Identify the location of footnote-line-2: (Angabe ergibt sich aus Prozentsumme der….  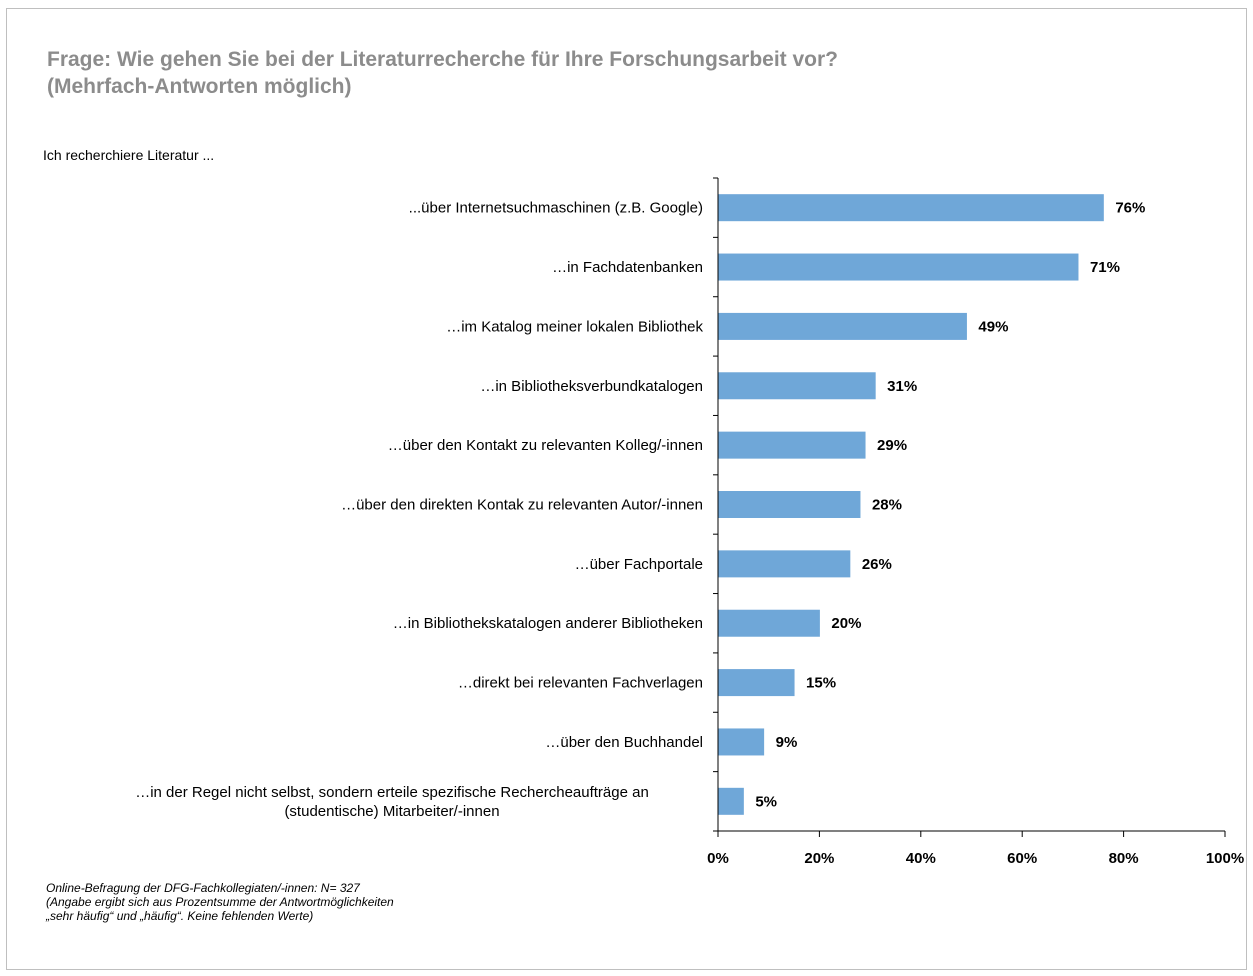
(220, 902).